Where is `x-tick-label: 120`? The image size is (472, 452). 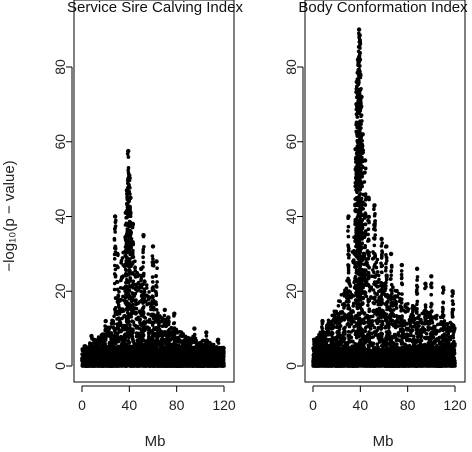 x-tick-label: 120 is located at coordinates (224, 405).